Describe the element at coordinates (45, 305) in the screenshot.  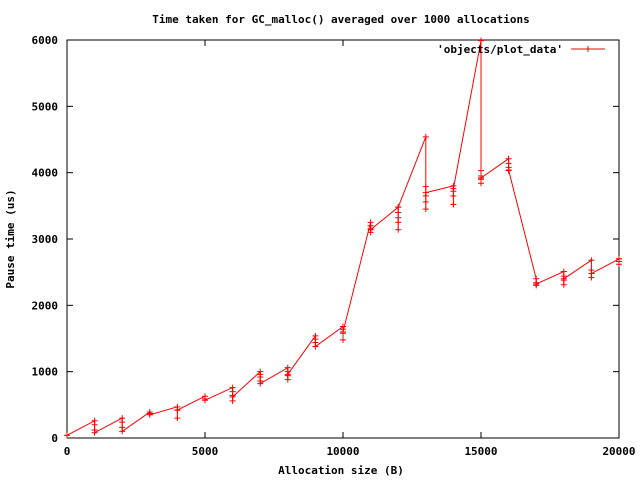
I see `y-tick-label: 2000` at that location.